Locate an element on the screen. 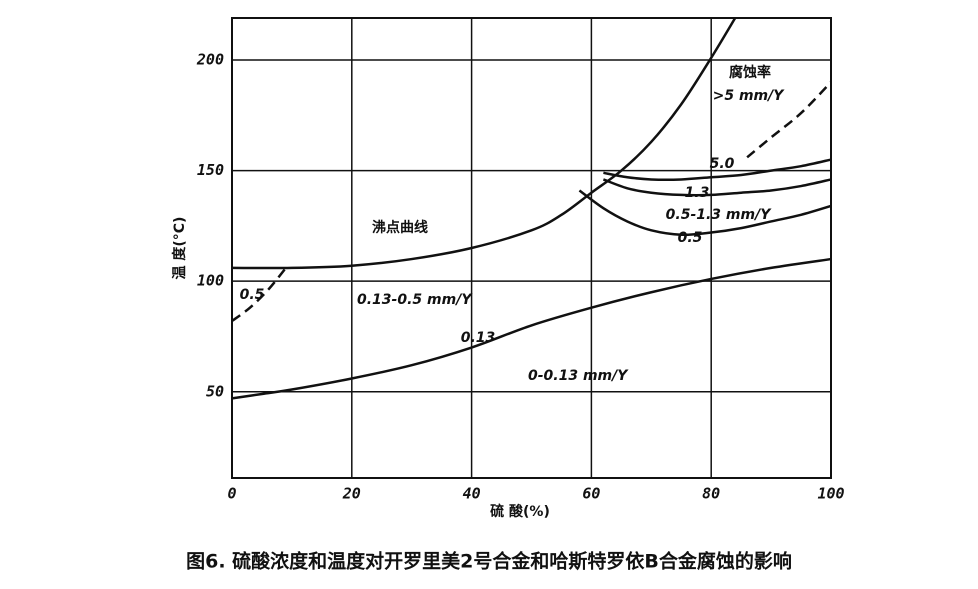 Image resolution: width=978 pixels, height=589 pixels. curve-label: 沸点曲线 is located at coordinates (400, 227).